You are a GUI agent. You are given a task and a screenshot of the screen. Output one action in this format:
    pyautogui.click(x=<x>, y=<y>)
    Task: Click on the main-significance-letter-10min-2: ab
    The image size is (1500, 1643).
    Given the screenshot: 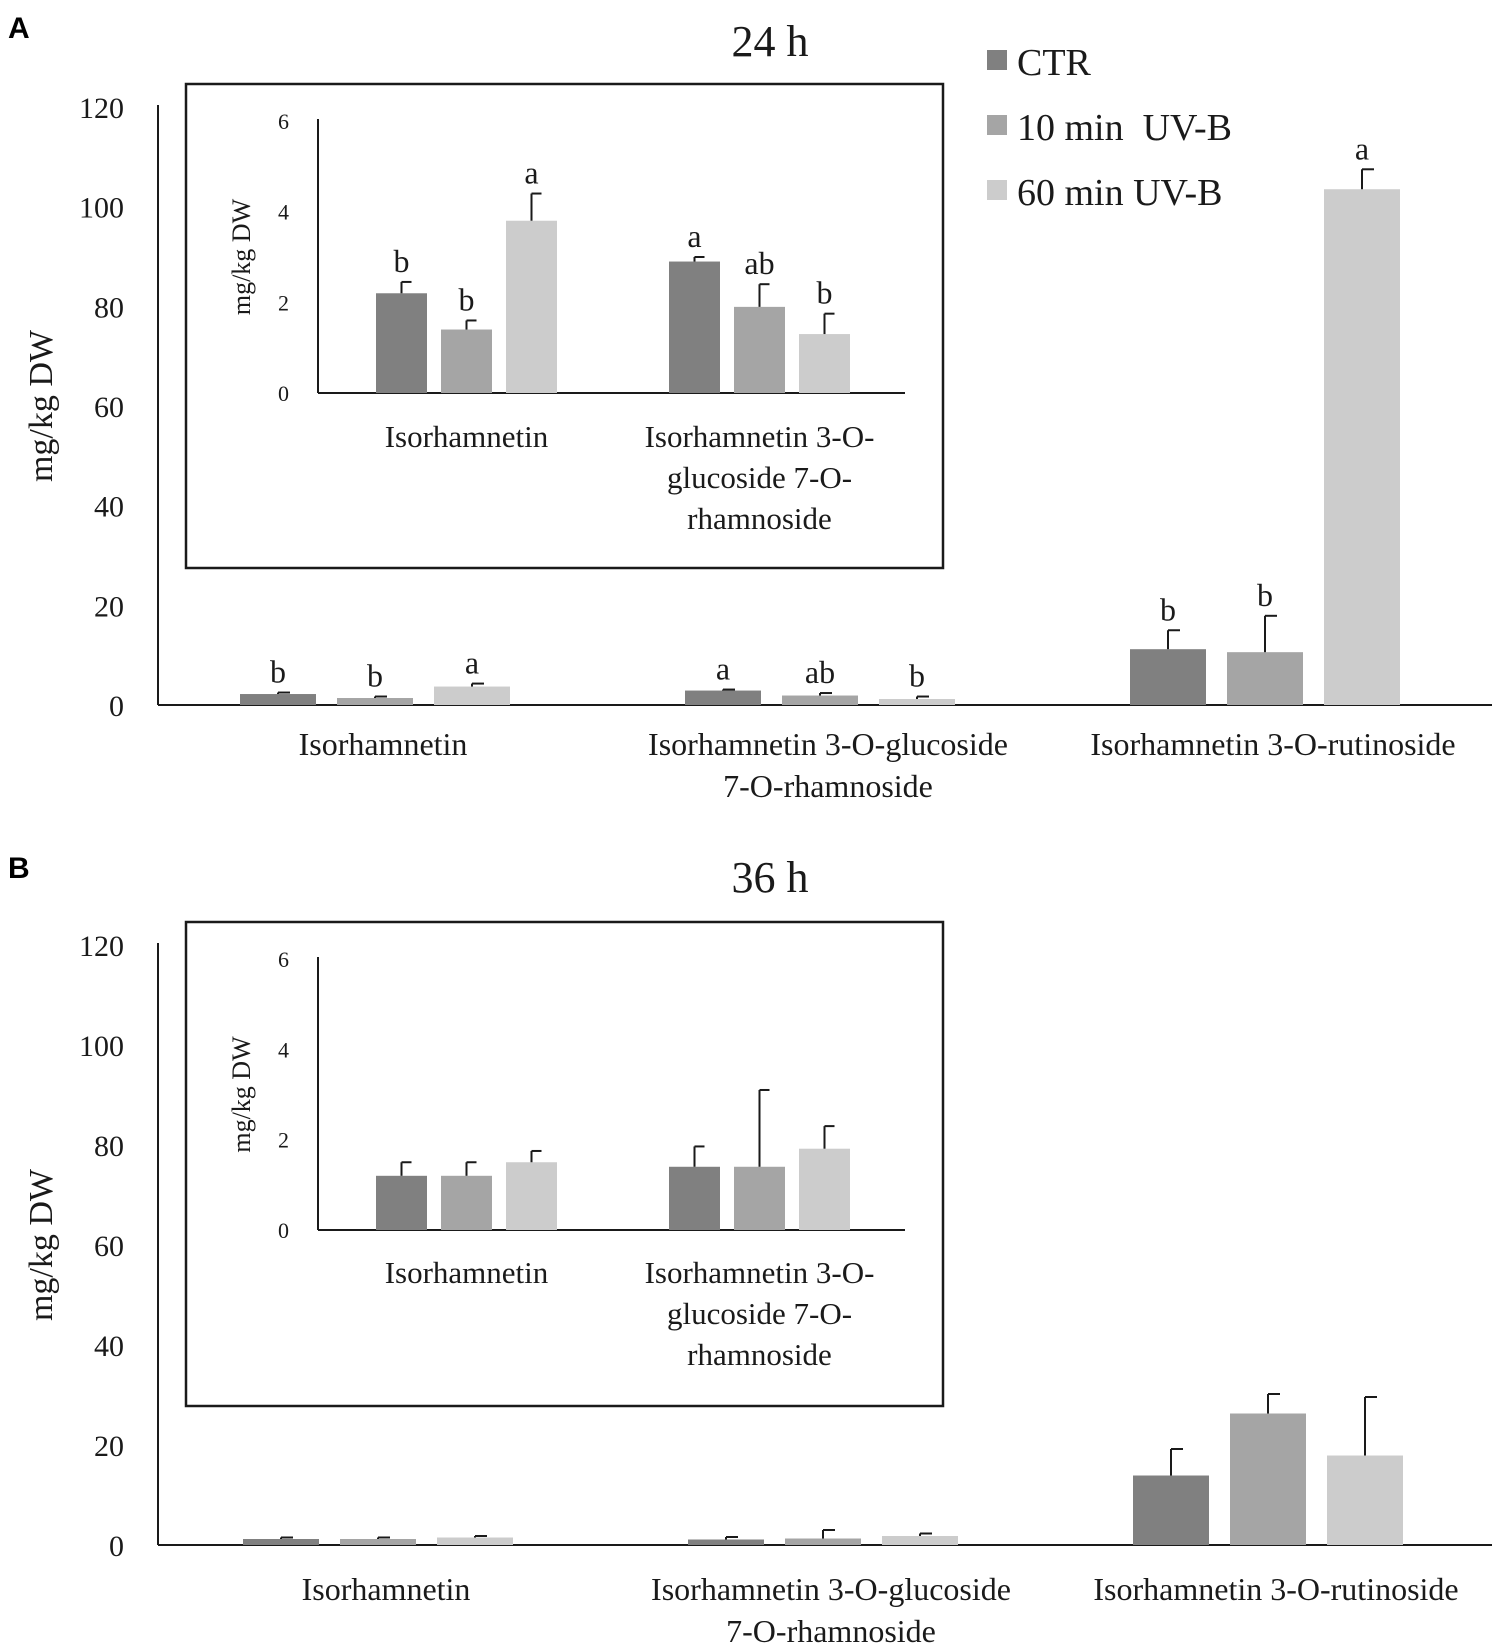 What is the action you would take?
    pyautogui.click(x=820, y=672)
    